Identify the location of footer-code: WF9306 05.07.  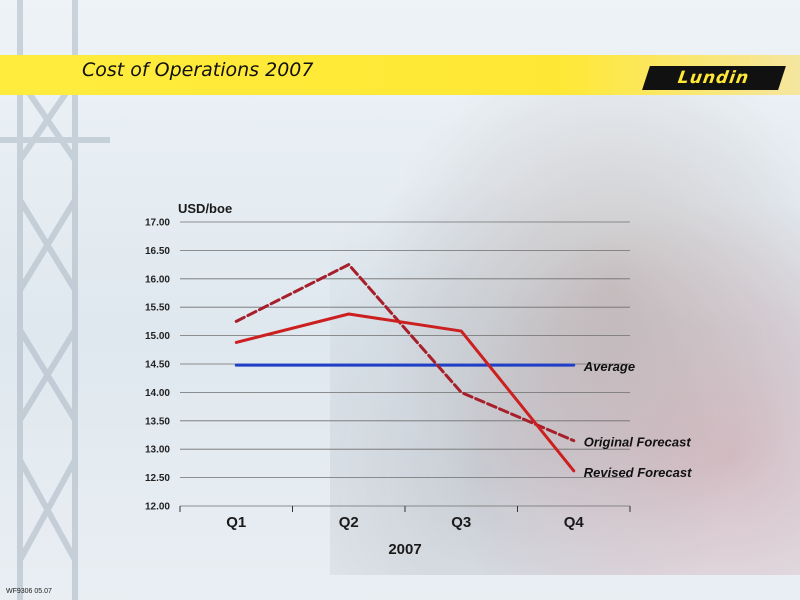
(29, 591).